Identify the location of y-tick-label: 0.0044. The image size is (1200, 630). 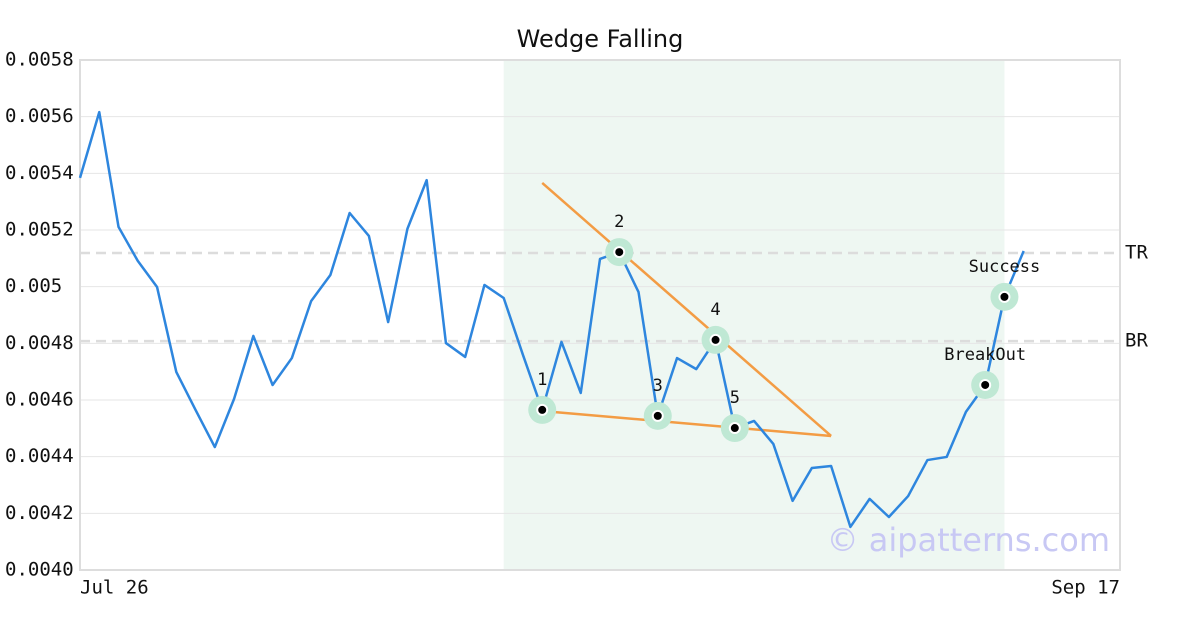
(39, 456).